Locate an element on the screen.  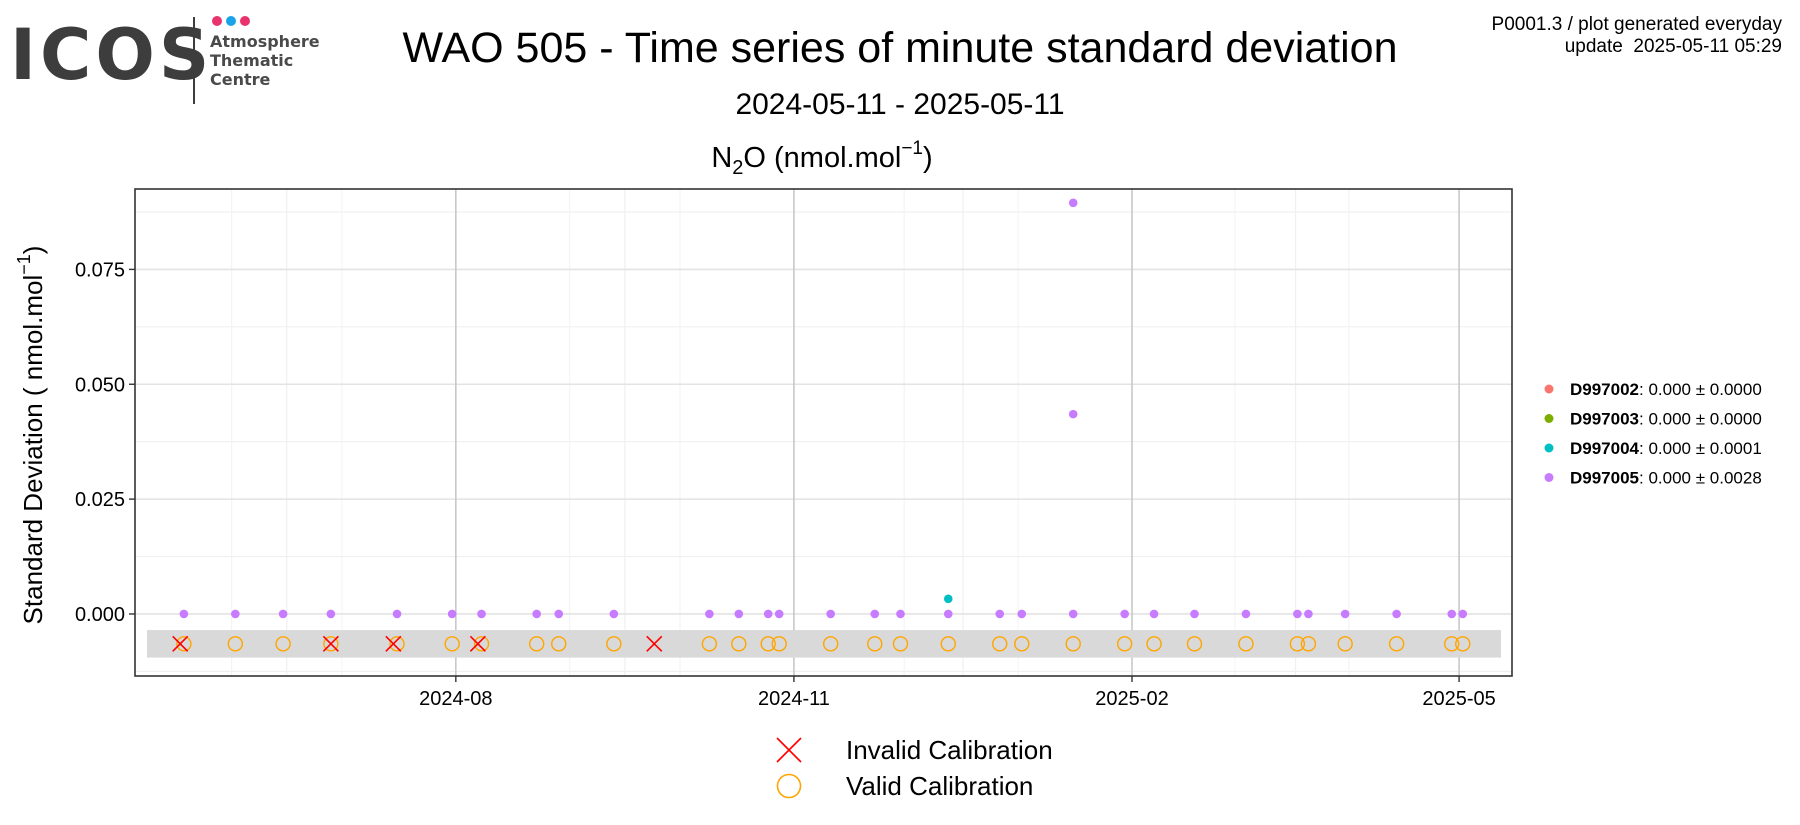
x-tick-label: 2024-08 is located at coordinates (455, 699).